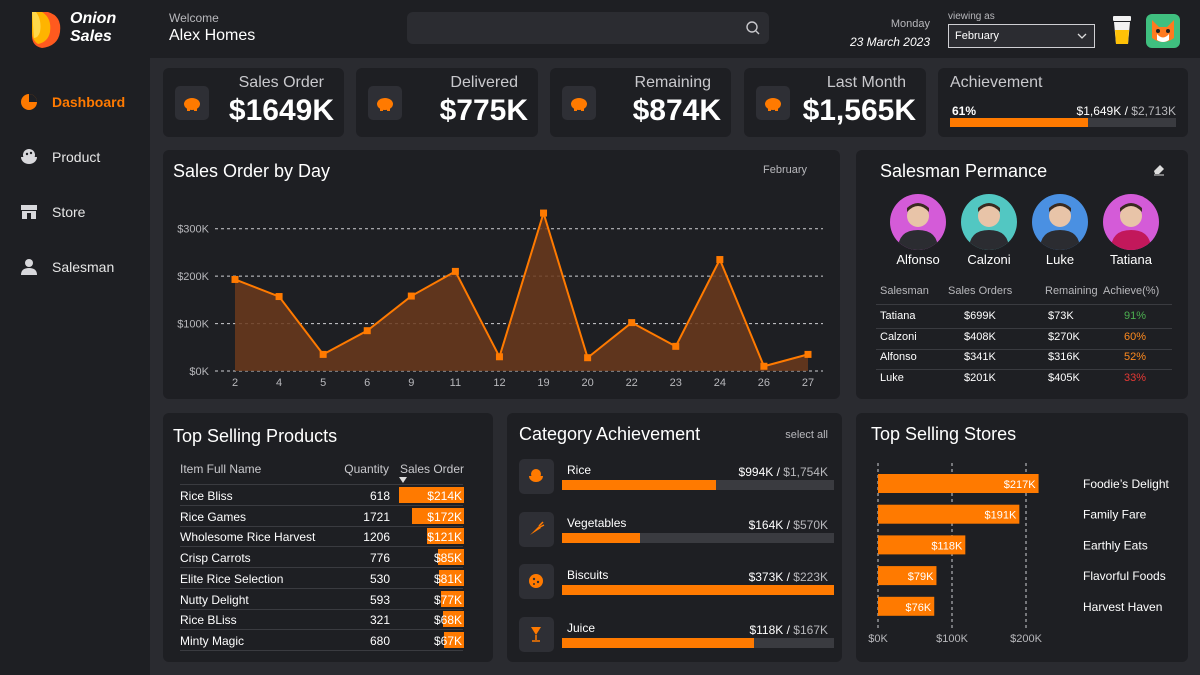  Describe the element at coordinates (866, 82) in the screenshot. I see `kpi-label: Last Month` at that location.